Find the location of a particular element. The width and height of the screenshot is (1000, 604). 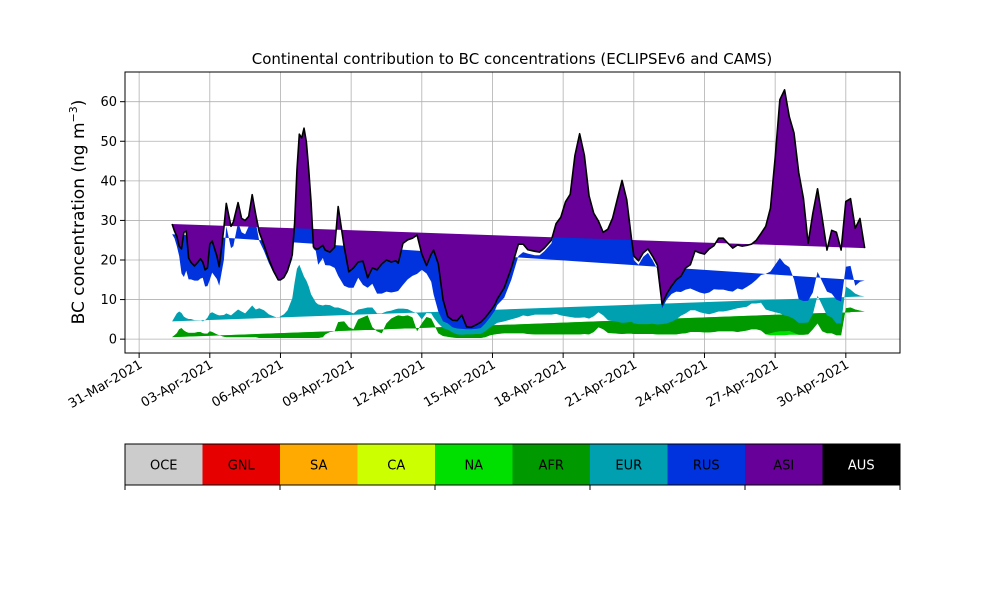

legend-label-aus: AUS is located at coordinates (861, 466).